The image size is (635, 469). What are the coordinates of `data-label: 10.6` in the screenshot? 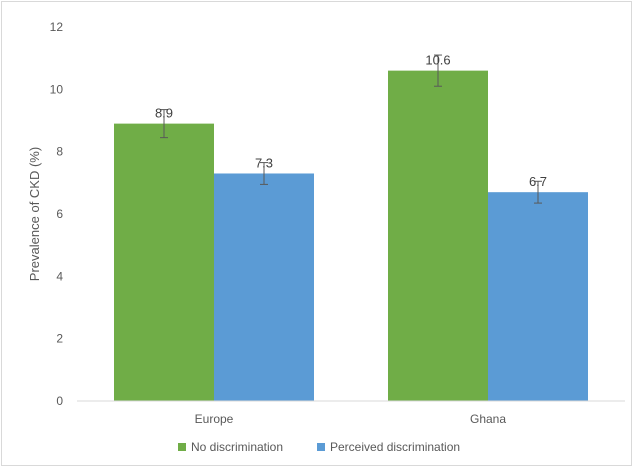 It's located at (437, 60).